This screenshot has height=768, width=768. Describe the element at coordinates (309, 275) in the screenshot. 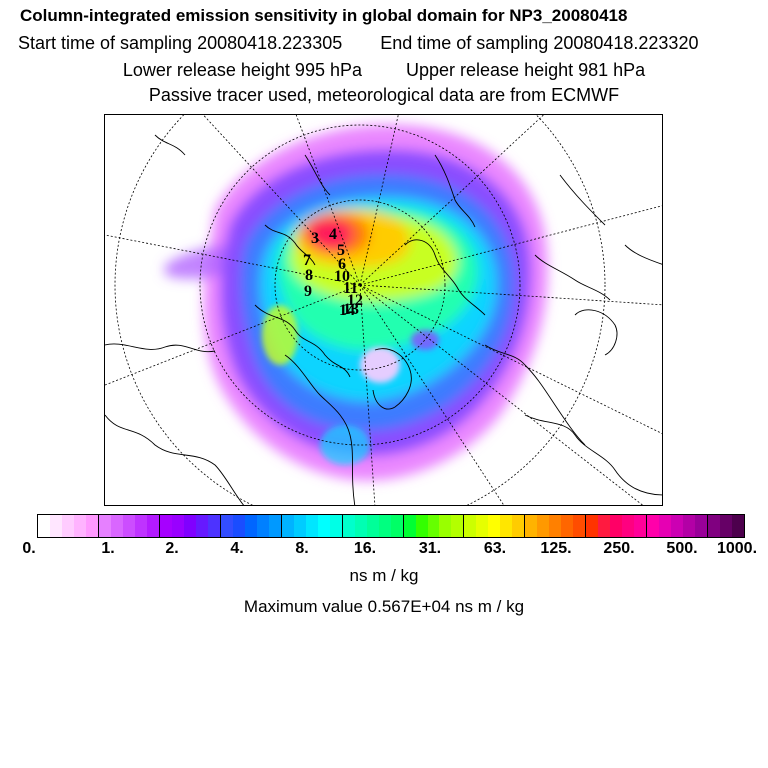

I see `day-marker: 8` at that location.